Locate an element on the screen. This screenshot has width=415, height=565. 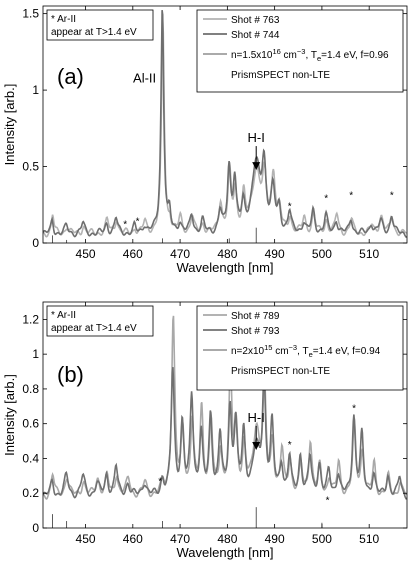
legend-entry: n=2x1015 cm−3, Te=1.4 eV, f=0.94 is located at coordinates (306, 351).